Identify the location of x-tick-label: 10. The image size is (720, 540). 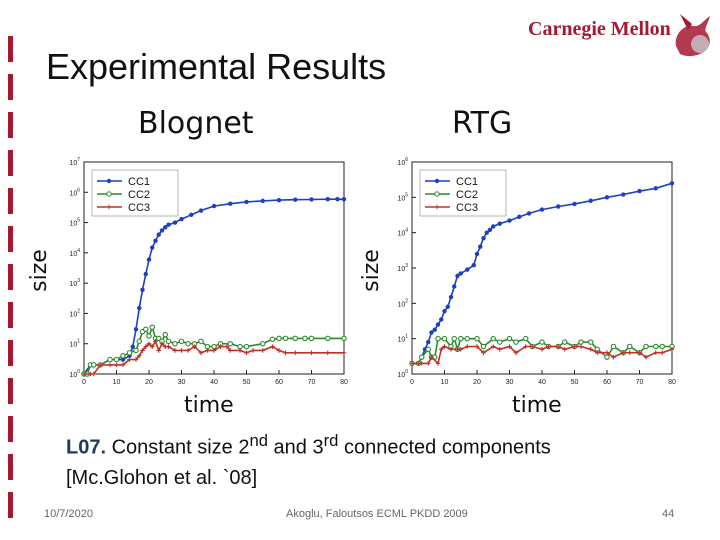
(445, 382).